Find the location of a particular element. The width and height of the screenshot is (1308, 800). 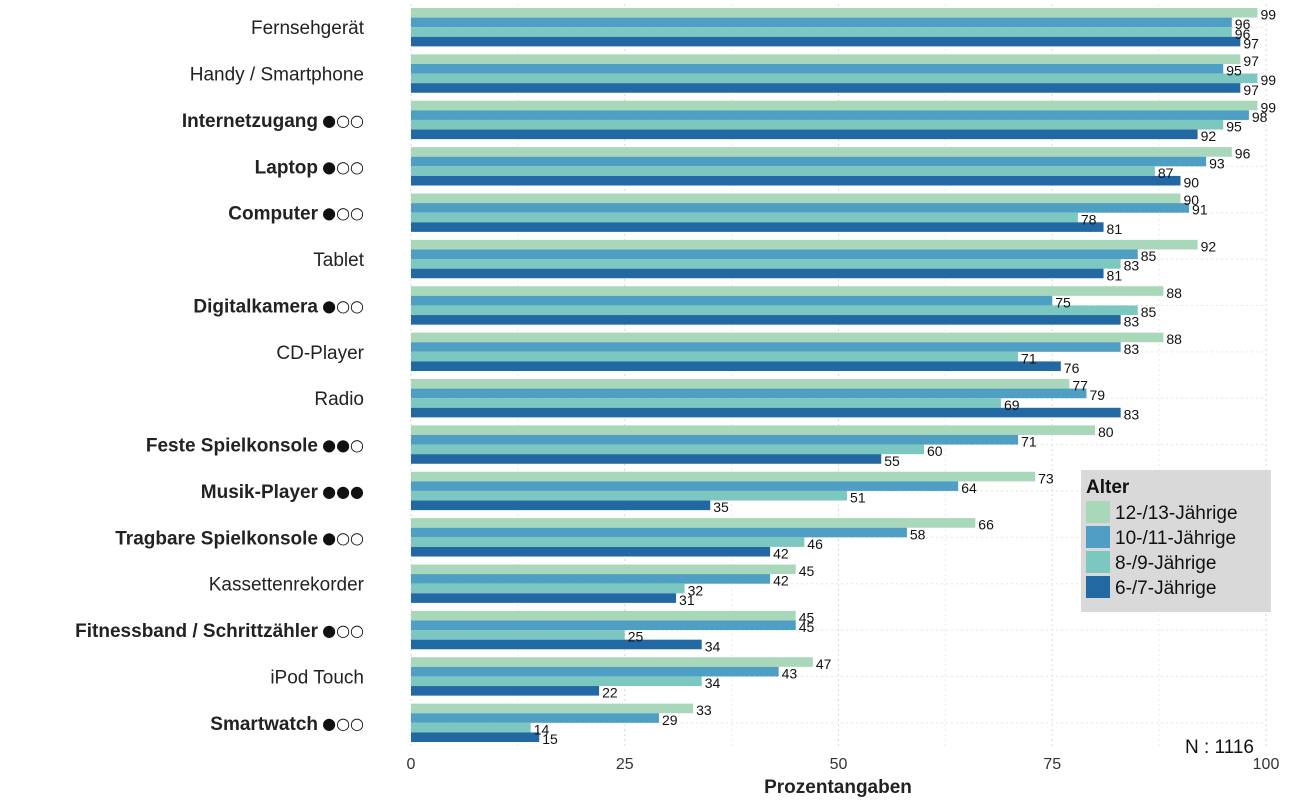

value-label: 92 is located at coordinates (1209, 246).